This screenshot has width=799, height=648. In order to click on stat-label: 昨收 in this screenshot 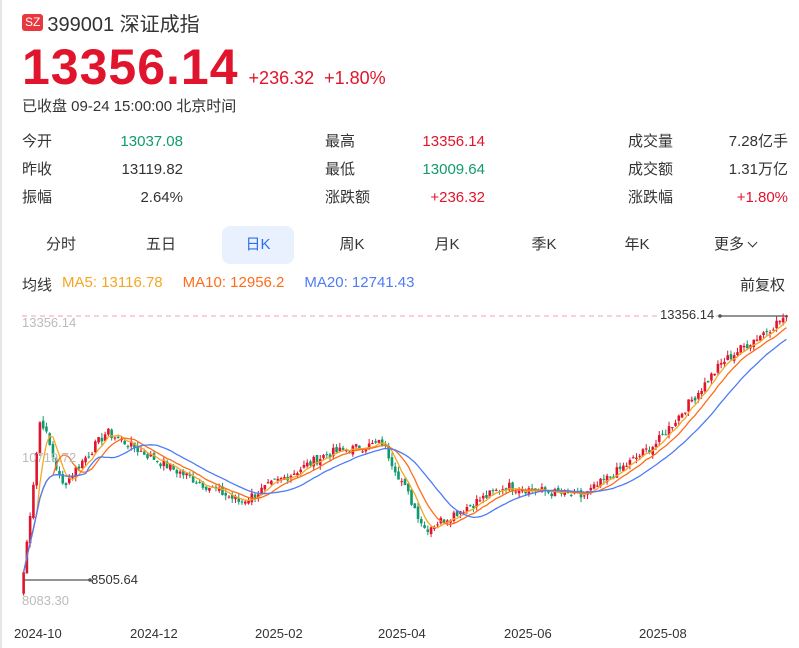, I will do `click(37, 169)`.